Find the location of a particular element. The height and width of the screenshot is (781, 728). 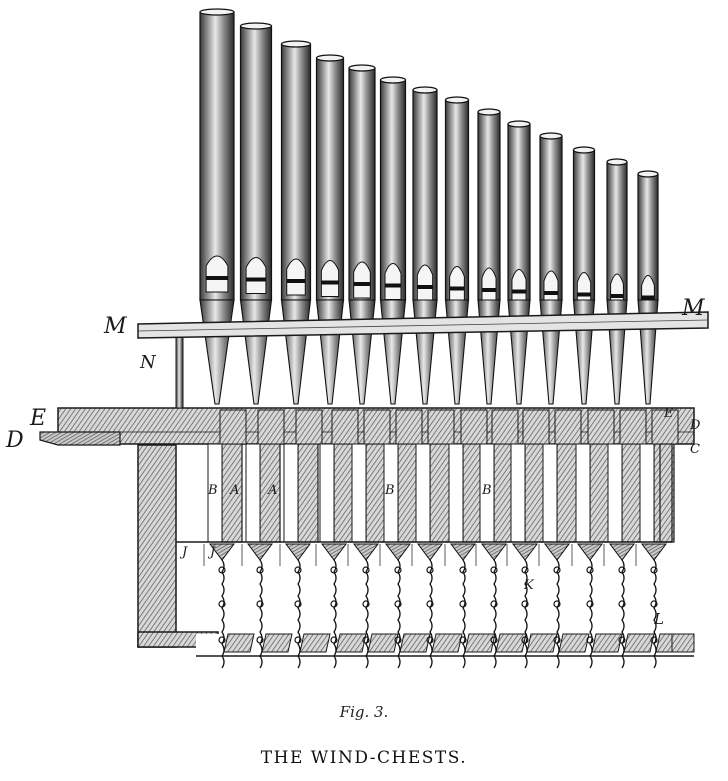

label-b-2: B is located at coordinates (390, 490).